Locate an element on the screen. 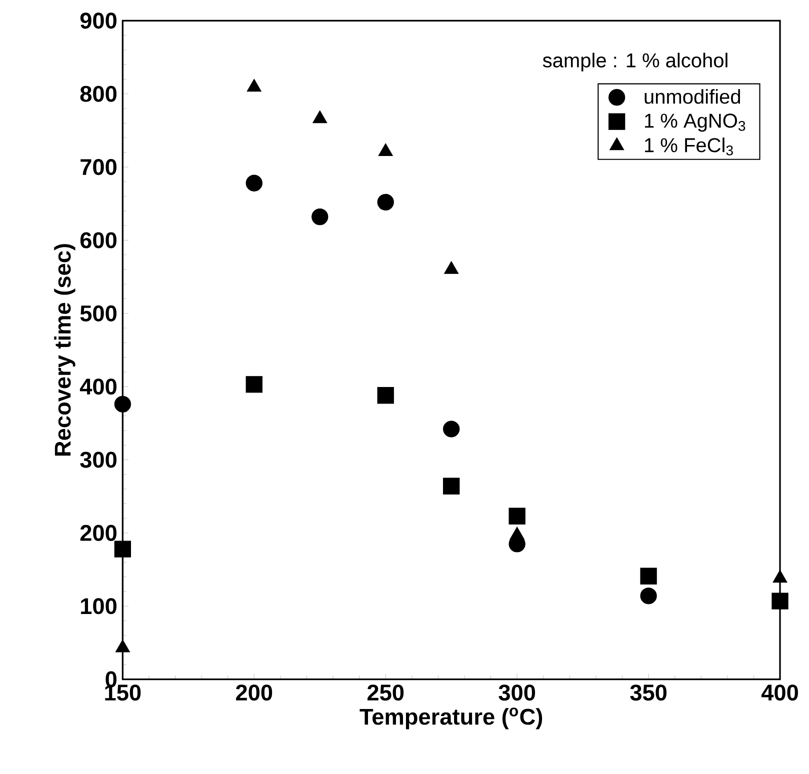 The width and height of the screenshot is (809, 774). y-tick-label: 300 is located at coordinates (98, 460).